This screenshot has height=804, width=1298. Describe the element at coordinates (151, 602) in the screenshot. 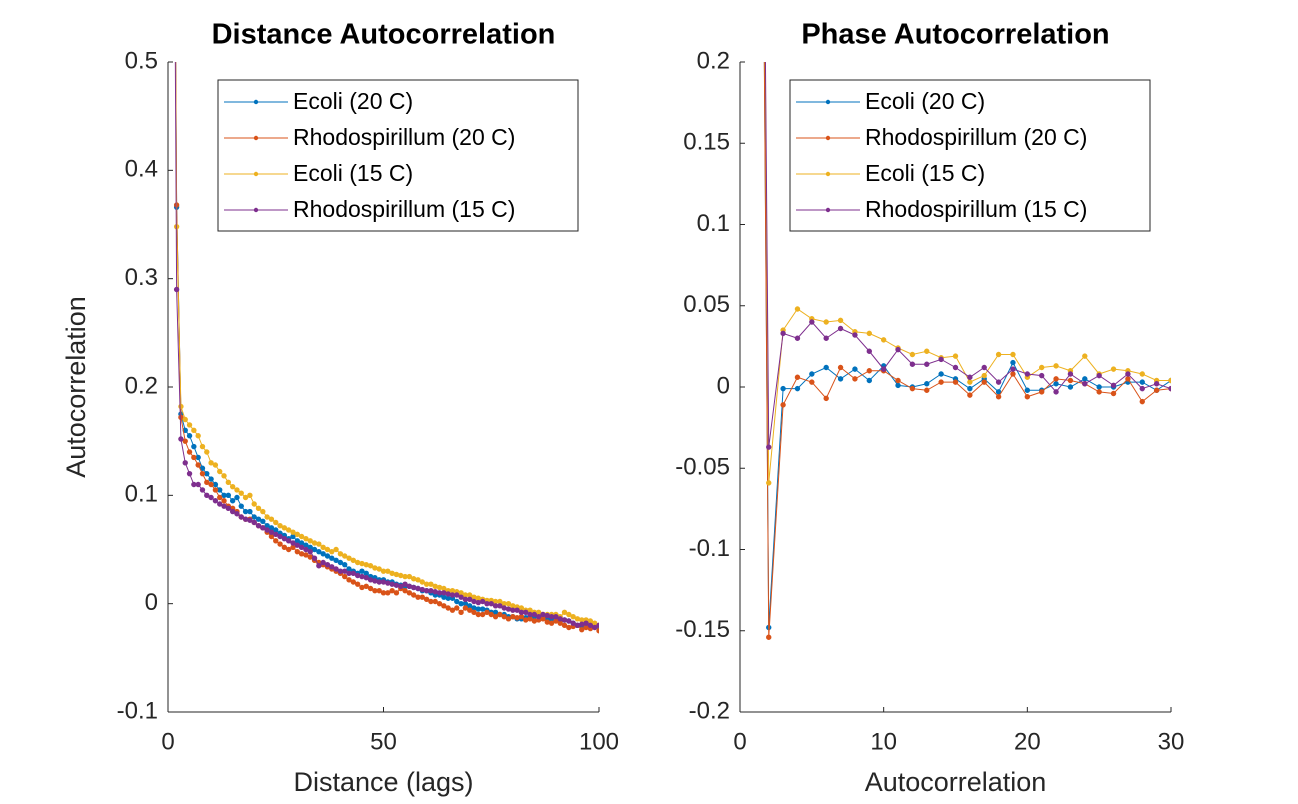

I see `y-tick-label: 0` at that location.